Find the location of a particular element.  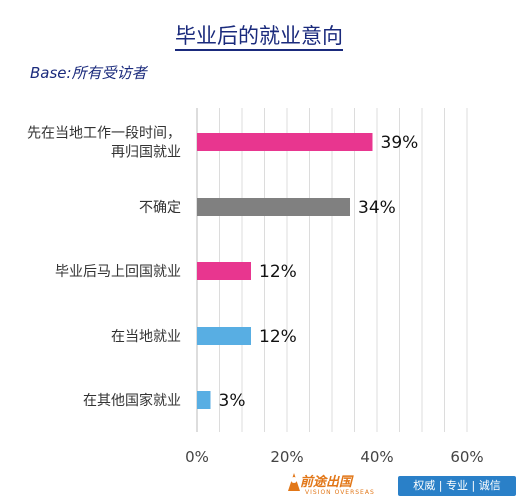

x-tick-label: 60% is located at coordinates (466, 457).